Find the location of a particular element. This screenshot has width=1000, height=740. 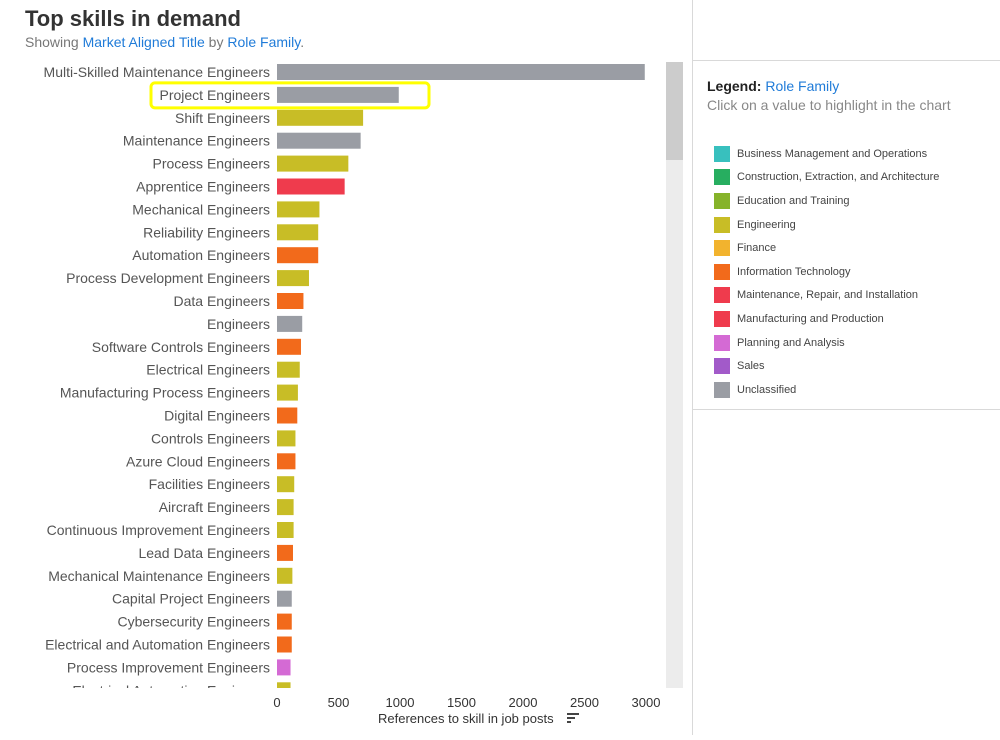

legend-label-9: Sales is located at coordinates (751, 366).